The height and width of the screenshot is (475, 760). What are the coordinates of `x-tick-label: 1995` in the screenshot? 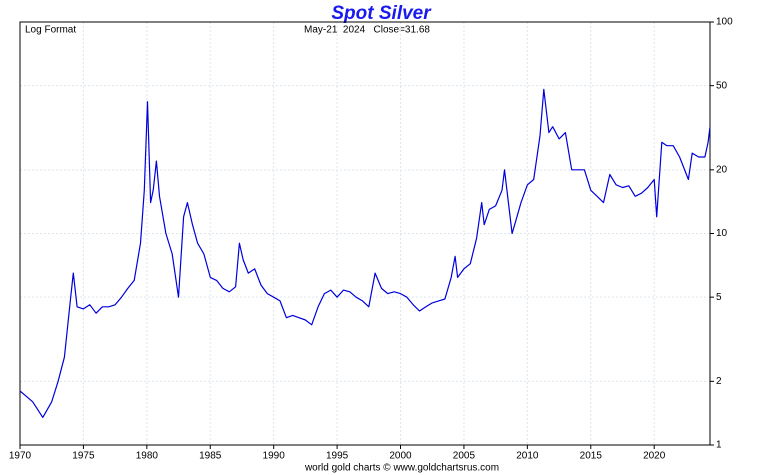 It's located at (337, 456).